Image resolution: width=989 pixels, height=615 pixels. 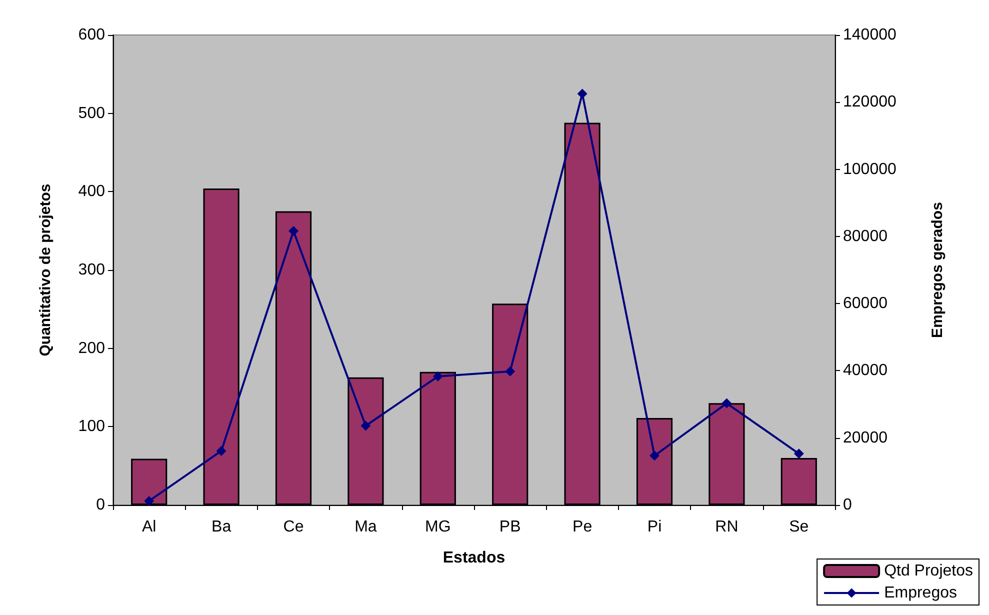 I want to click on y-tick-label: 100, so click(x=92, y=427).